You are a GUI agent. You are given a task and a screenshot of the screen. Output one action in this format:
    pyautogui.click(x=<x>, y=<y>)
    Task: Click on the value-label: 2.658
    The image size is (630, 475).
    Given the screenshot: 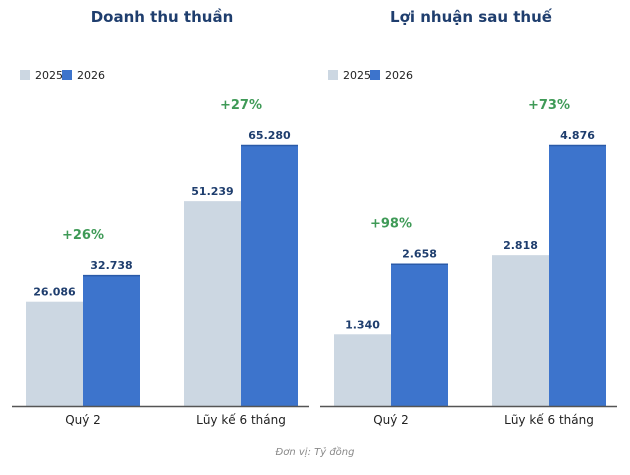 What is the action you would take?
    pyautogui.click(x=419, y=254)
    